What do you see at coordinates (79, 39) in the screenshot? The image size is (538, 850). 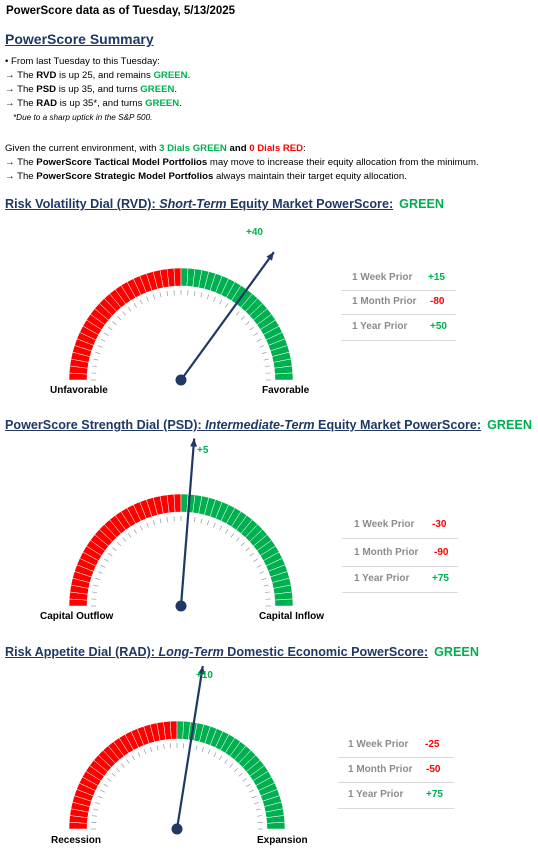 I see `summary-title: PowerScore Summary` at bounding box center [79, 39].